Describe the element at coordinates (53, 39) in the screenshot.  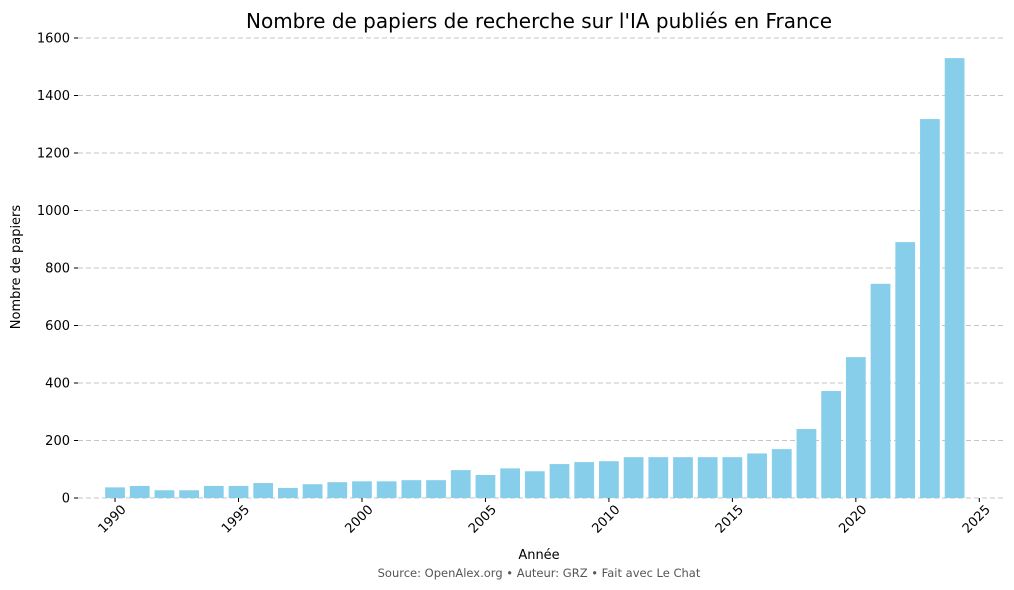
I see `y-tick-label: 1600` at that location.